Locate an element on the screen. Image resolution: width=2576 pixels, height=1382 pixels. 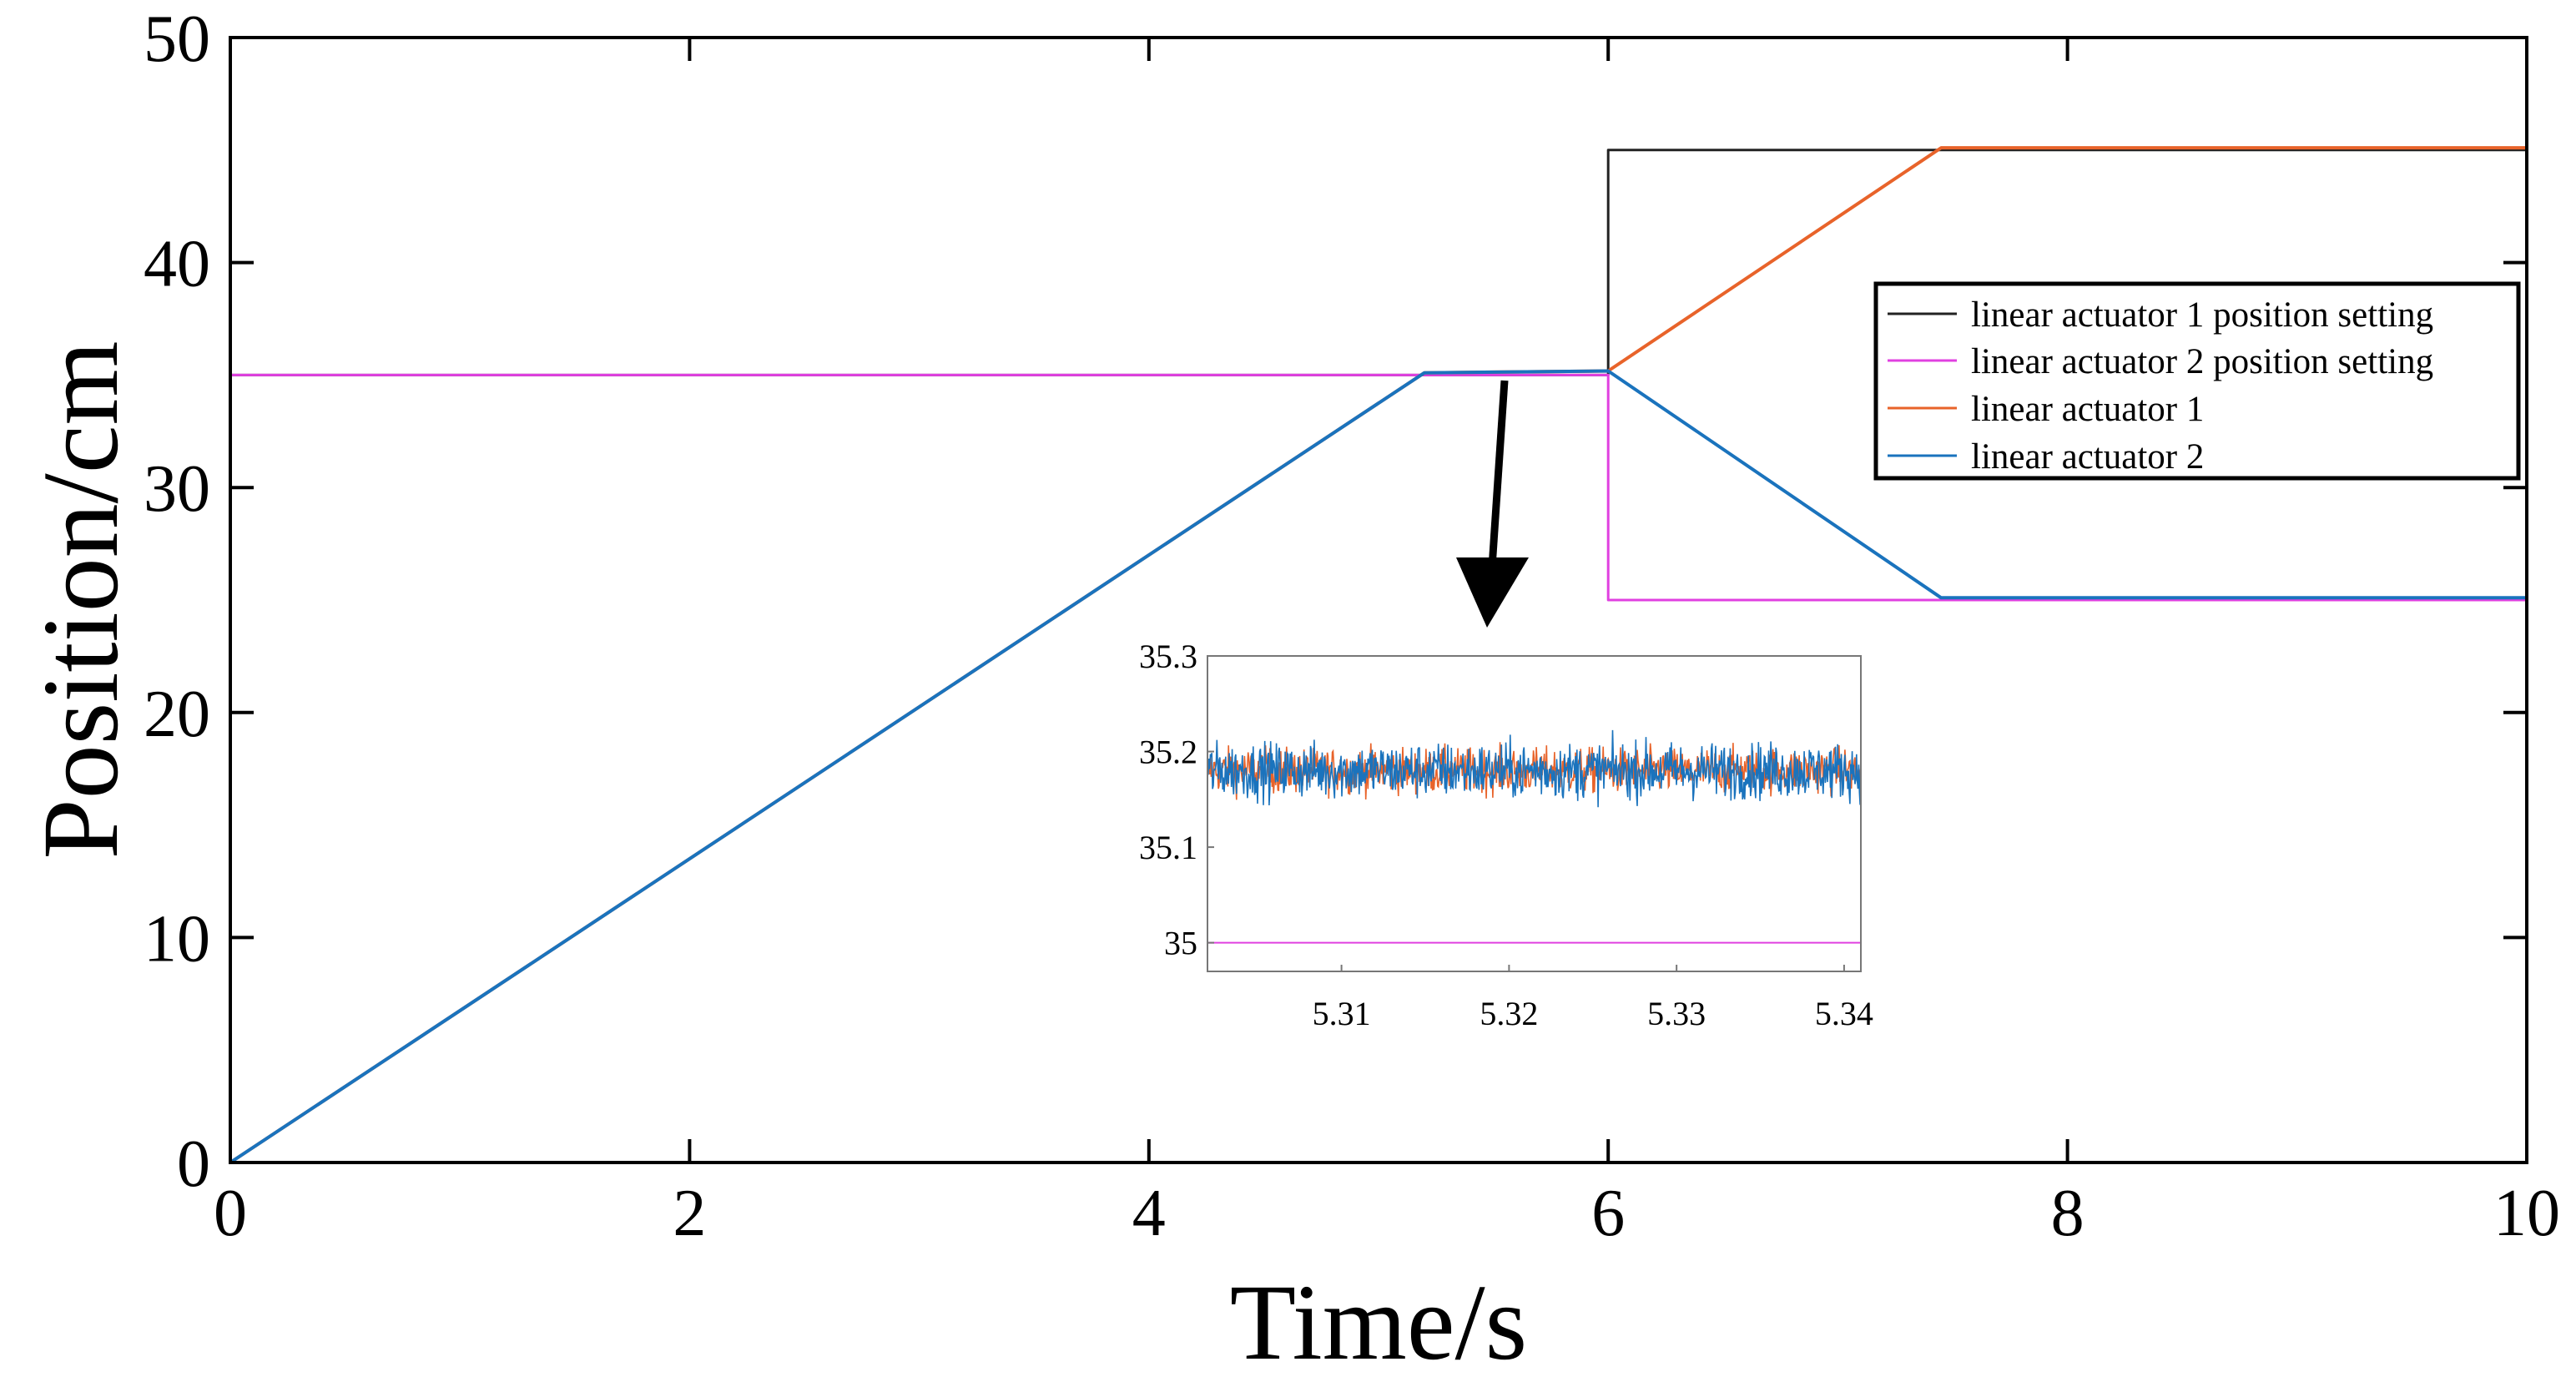
legend-label-linear-actuator-1: linear actuator 1 is located at coordinates (2087, 410).